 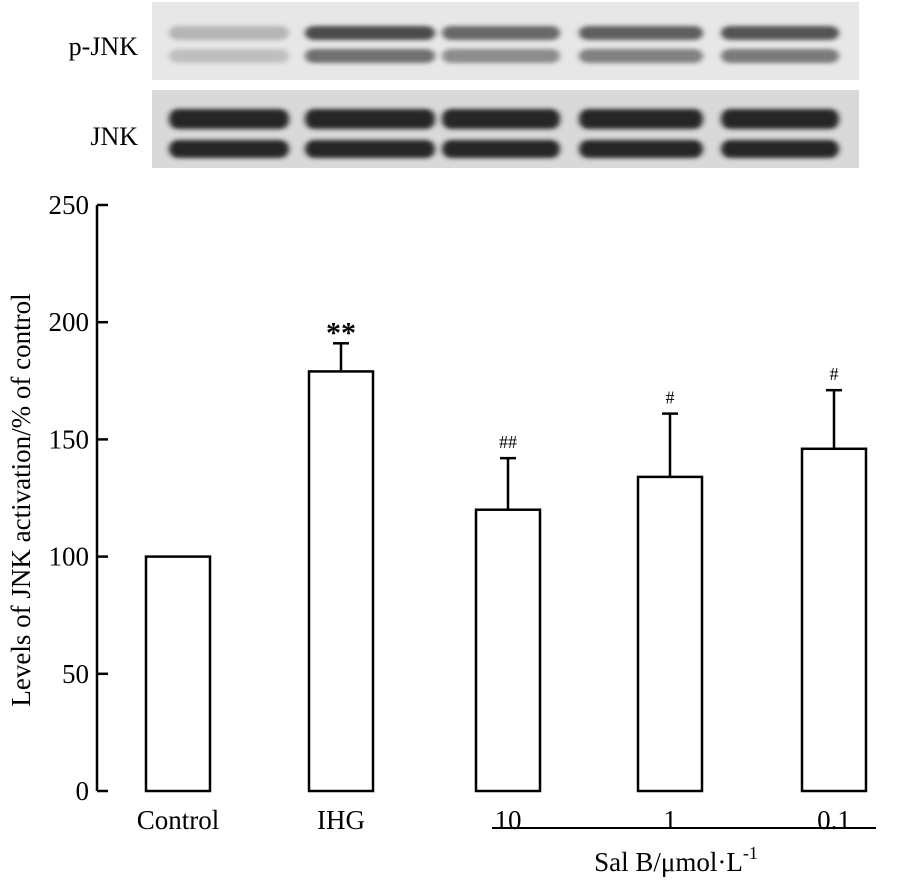 What do you see at coordinates (341, 820) in the screenshot?
I see `x-tick-label: IHG` at bounding box center [341, 820].